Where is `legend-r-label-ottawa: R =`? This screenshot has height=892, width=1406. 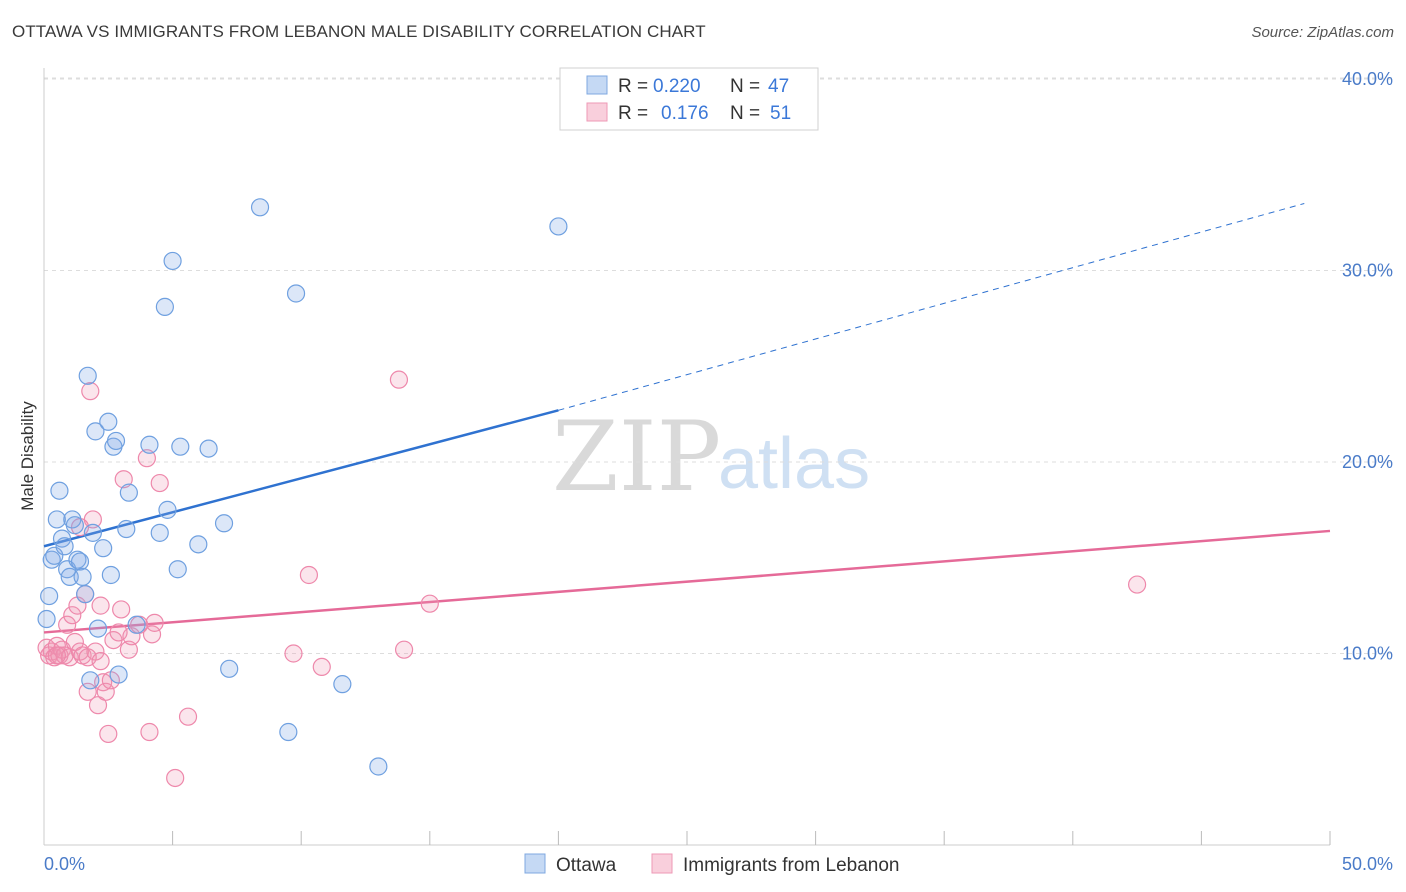
legend-r-label-ottawa: R = is located at coordinates (633, 86).